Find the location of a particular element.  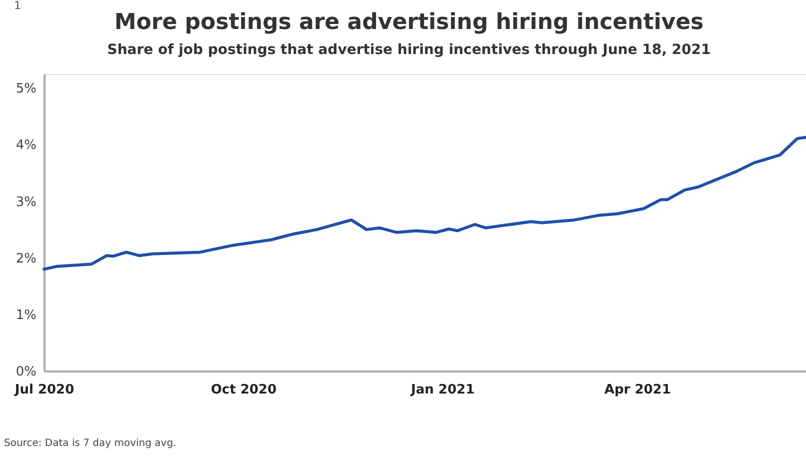

x-tick-label: Oct 2020 is located at coordinates (243, 390).